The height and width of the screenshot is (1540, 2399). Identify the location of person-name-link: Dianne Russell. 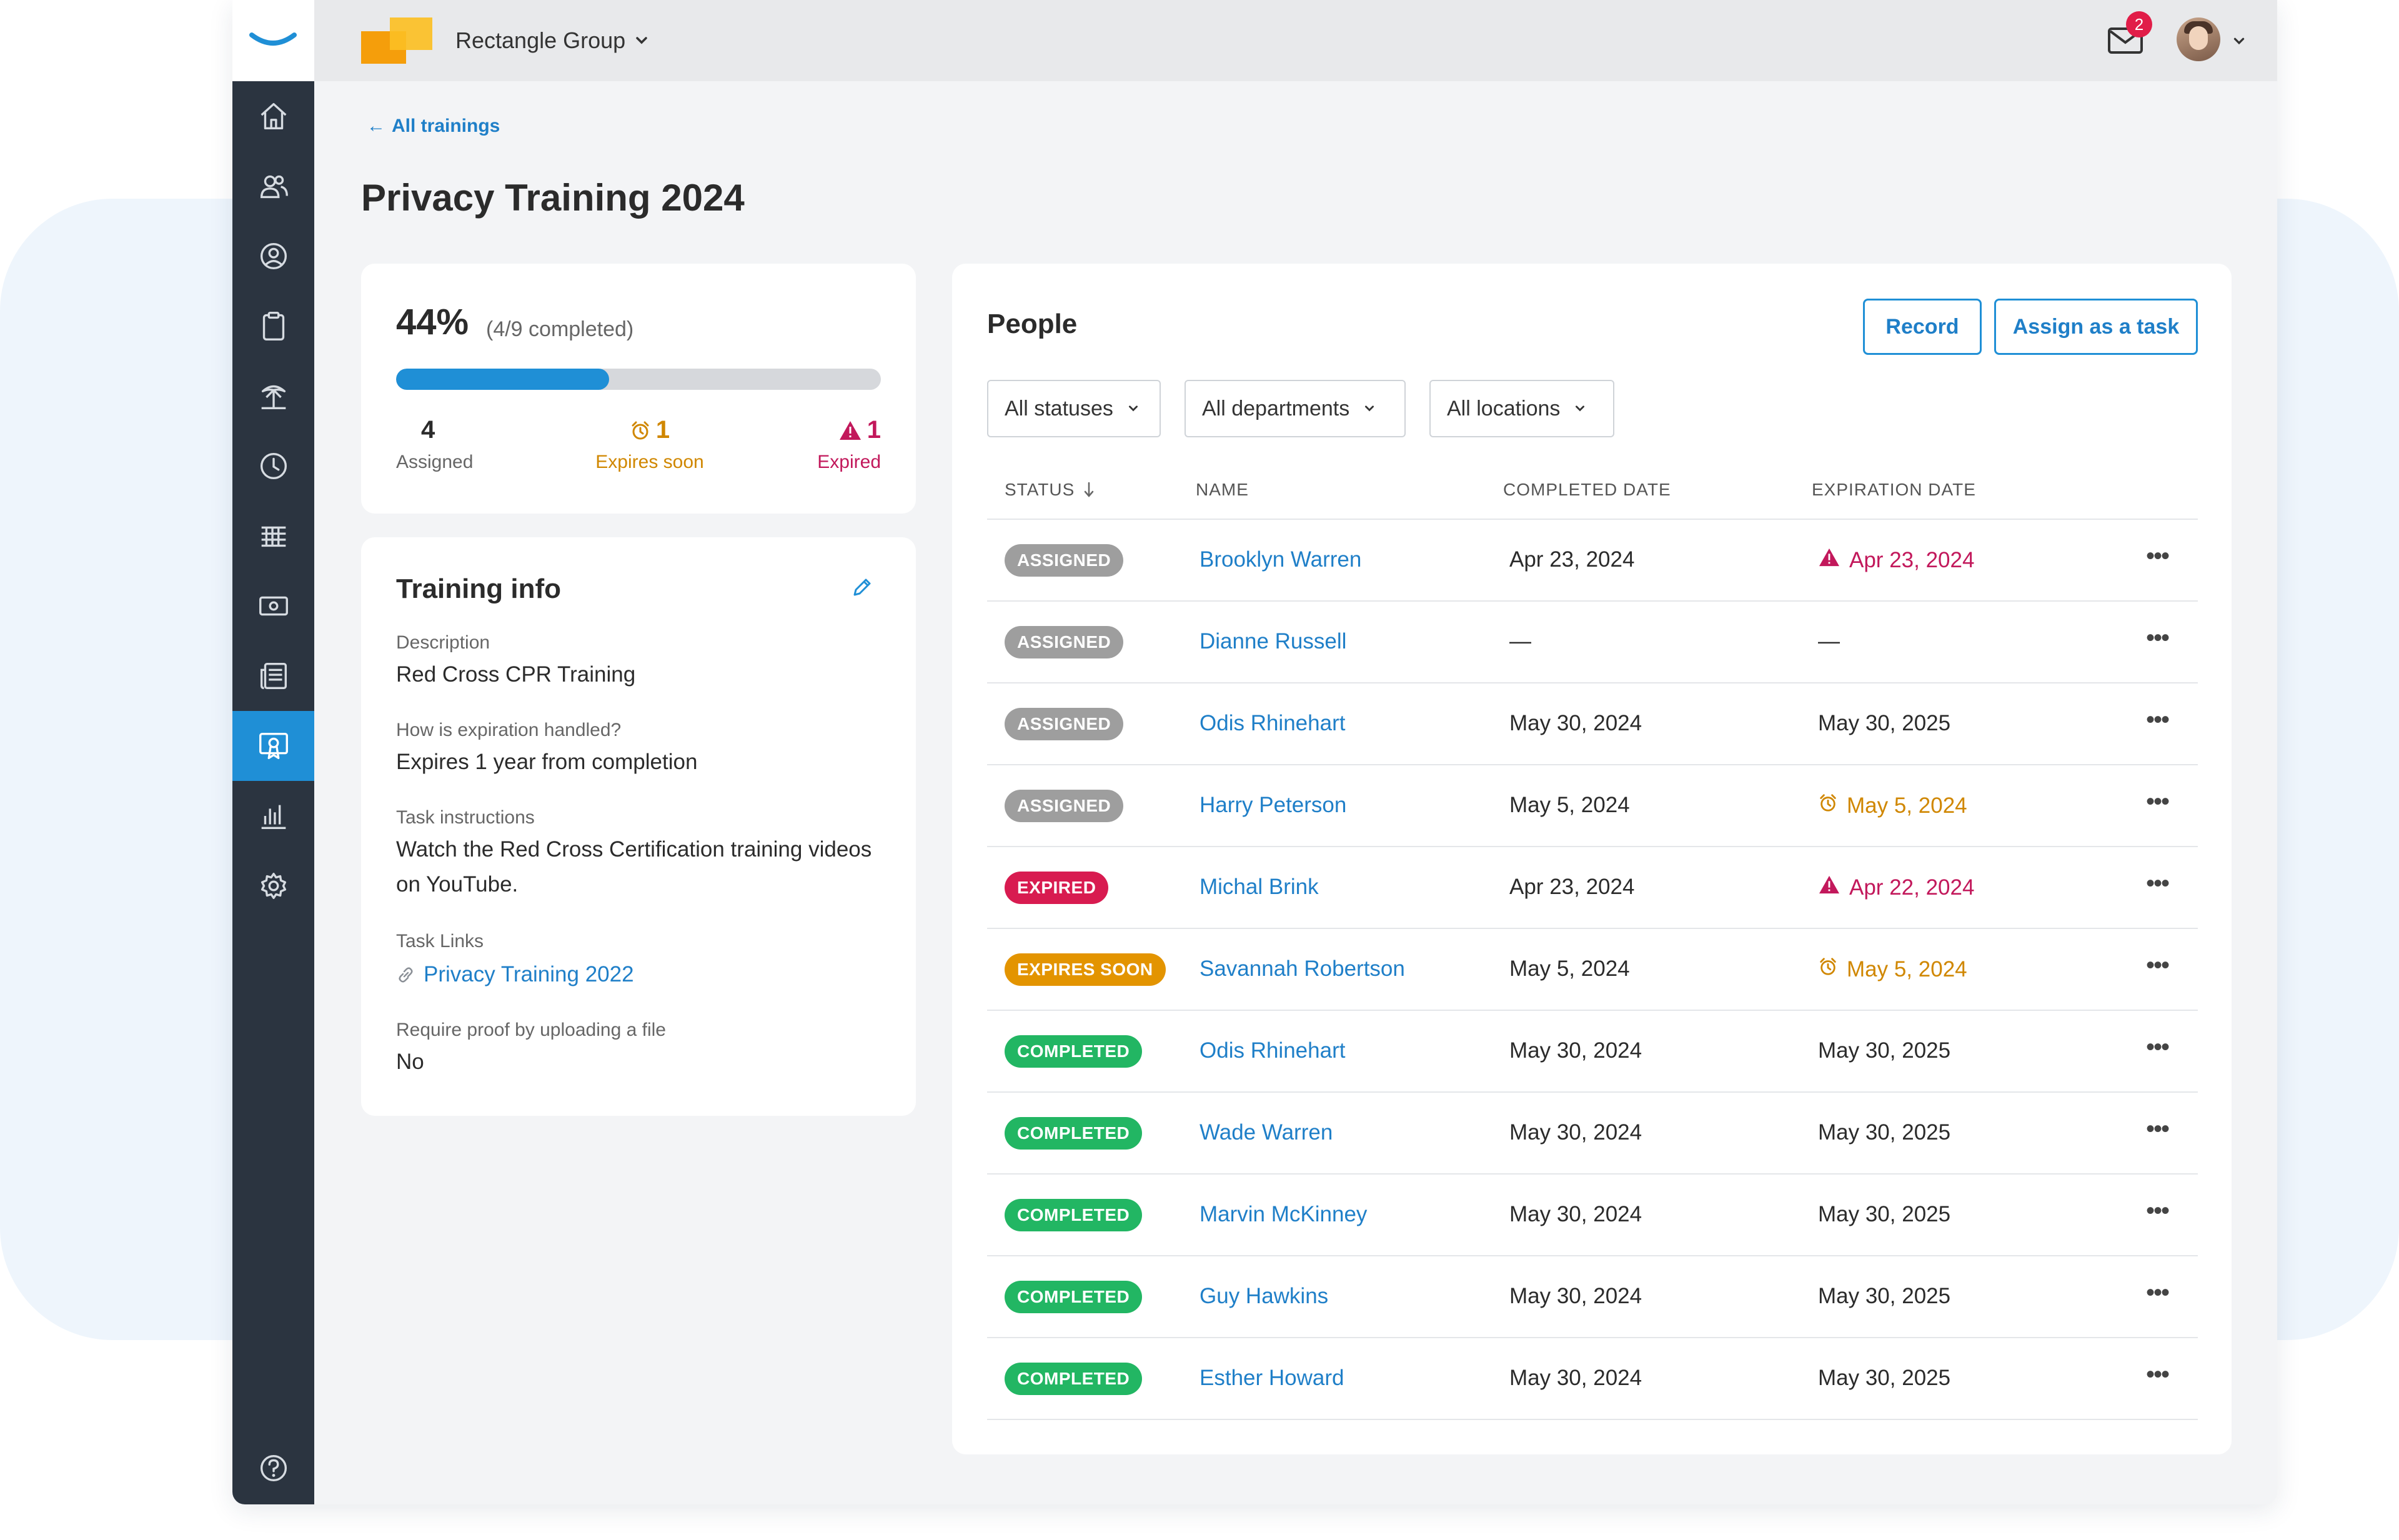
(1273, 641).